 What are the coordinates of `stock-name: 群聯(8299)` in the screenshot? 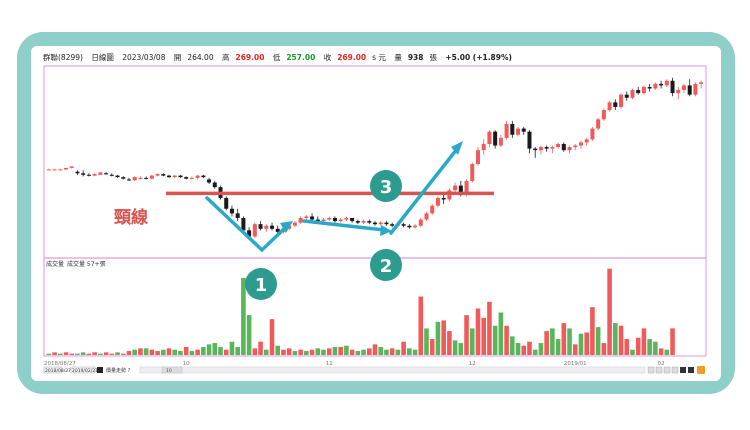 It's located at (63, 57).